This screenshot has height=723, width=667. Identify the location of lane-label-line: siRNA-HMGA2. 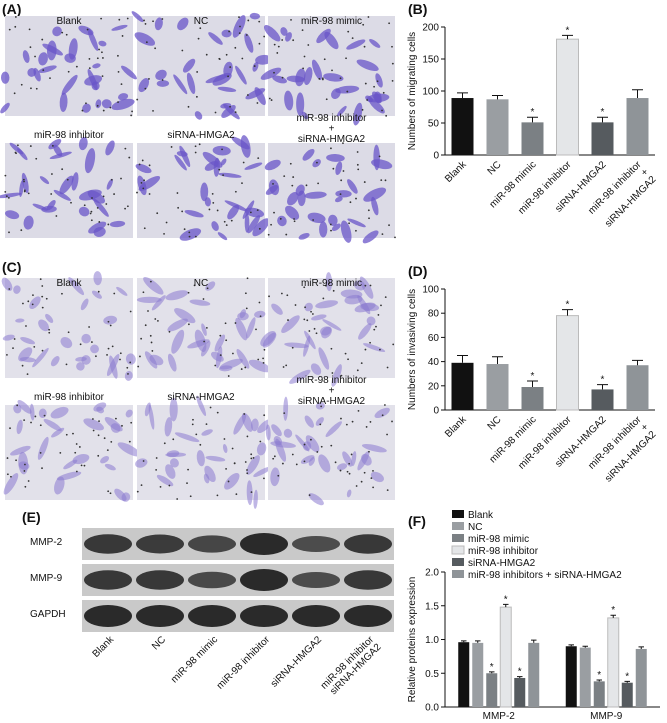
(297, 662).